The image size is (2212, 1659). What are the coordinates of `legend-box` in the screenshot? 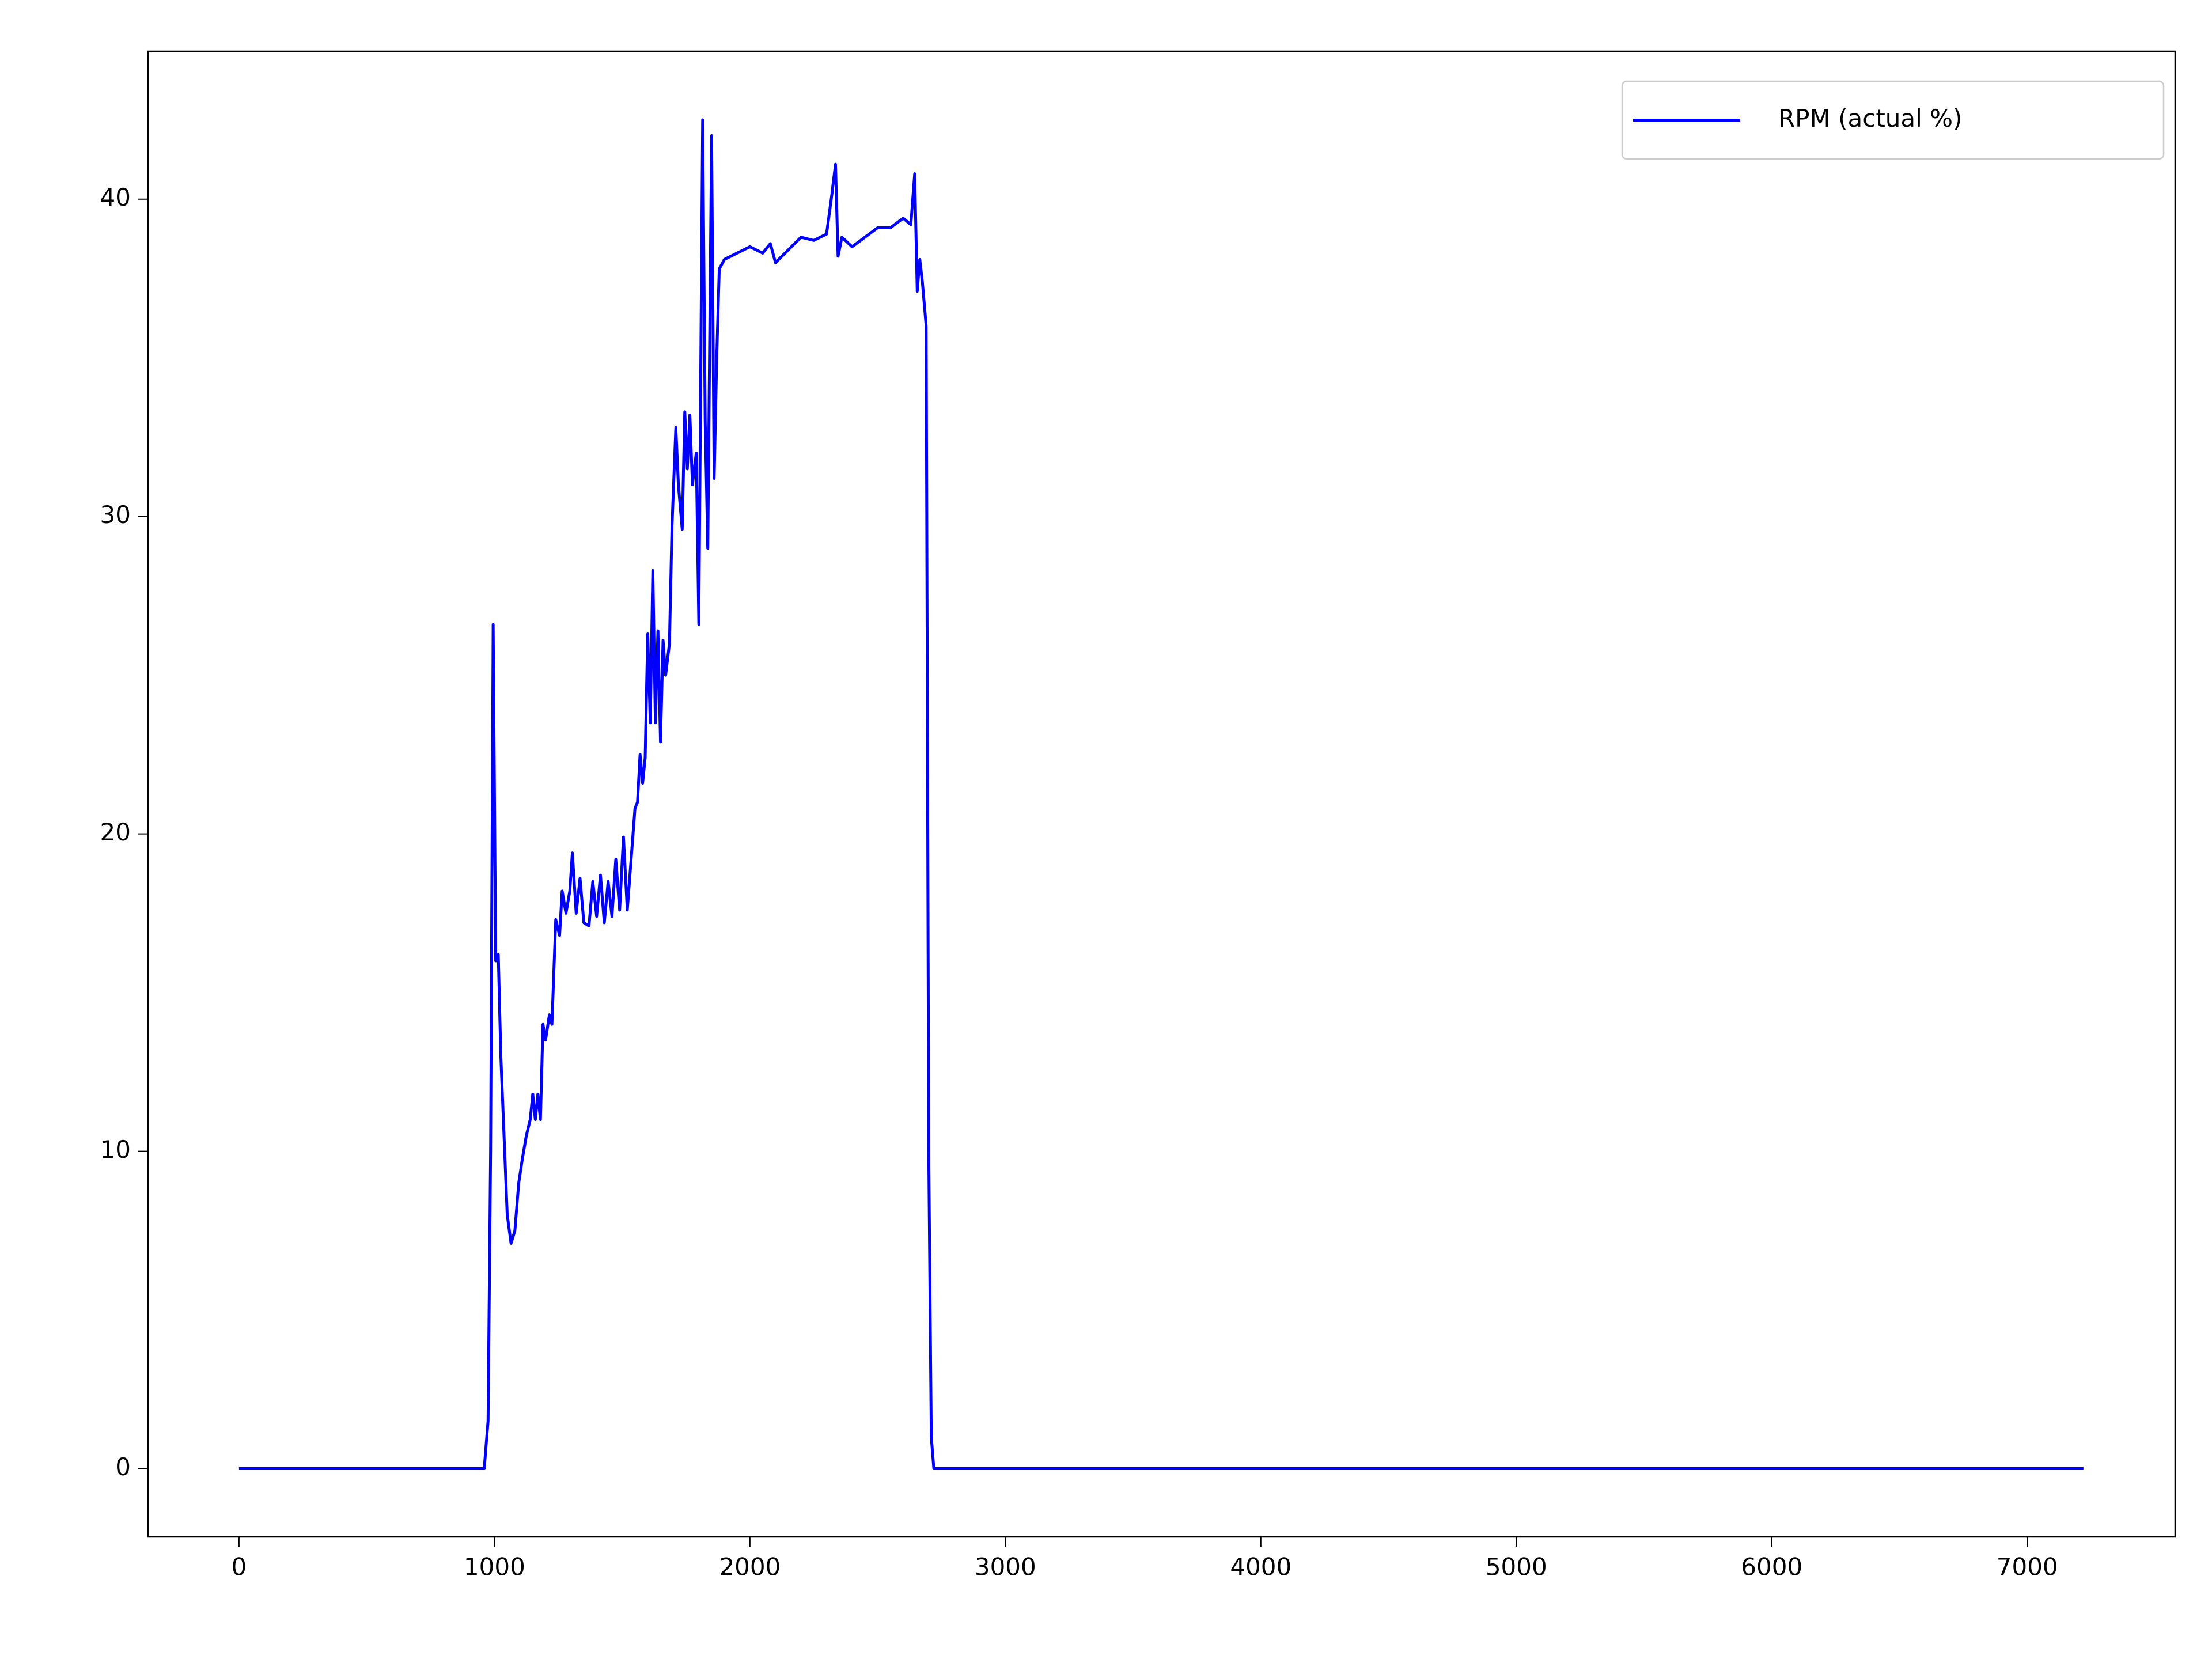 It's located at (1893, 120).